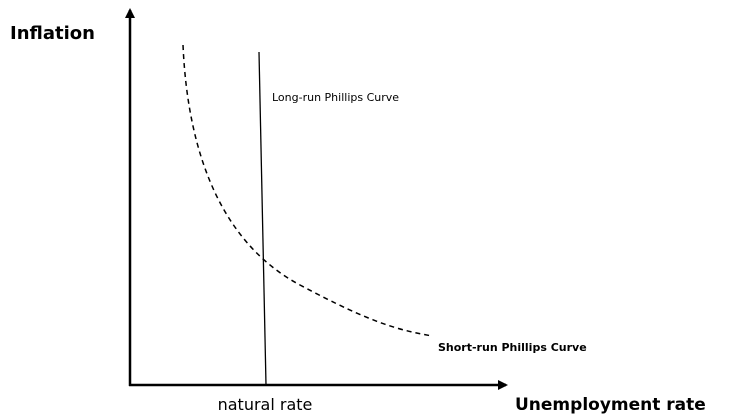 The image size is (746, 416). What do you see at coordinates (262, 218) in the screenshot?
I see `long-run-curve` at bounding box center [262, 218].